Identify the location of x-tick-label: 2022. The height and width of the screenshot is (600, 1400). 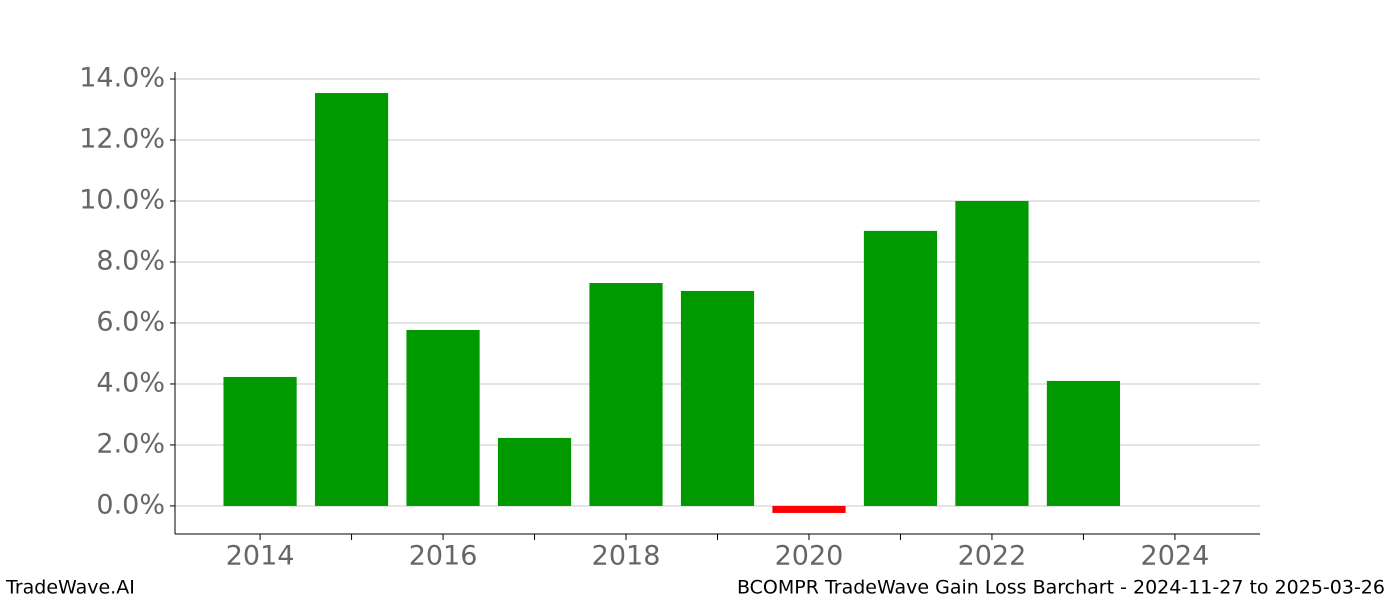
(992, 556).